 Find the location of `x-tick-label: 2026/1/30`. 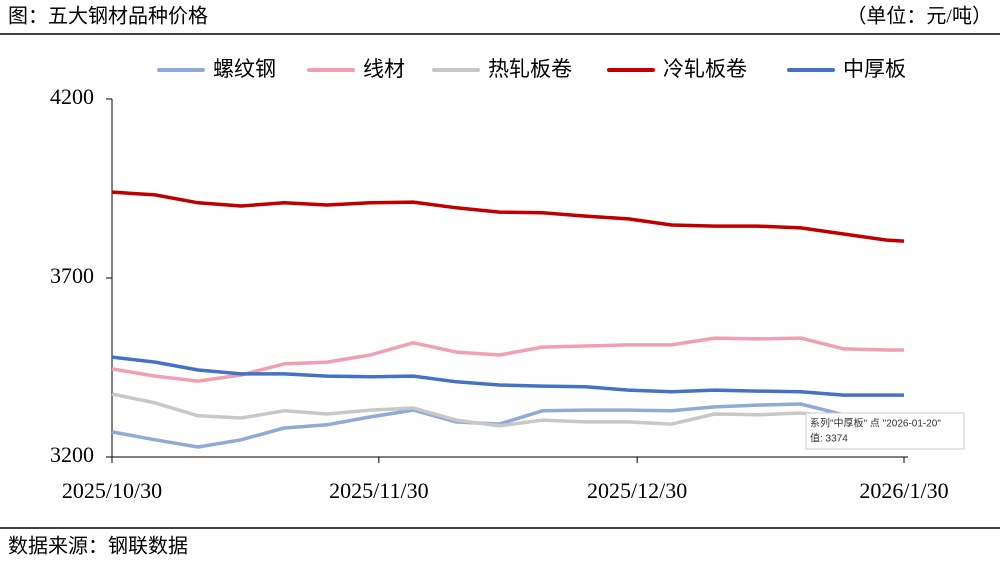

x-tick-label: 2026/1/30 is located at coordinates (903, 490).